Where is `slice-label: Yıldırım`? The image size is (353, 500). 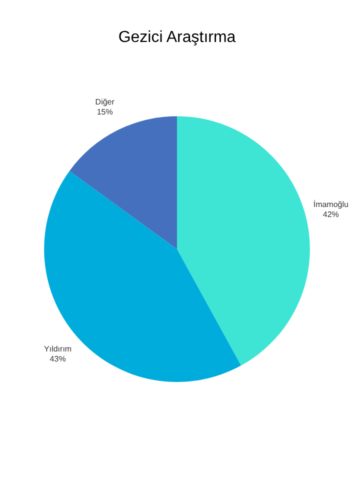
slice-label: Yıldırım is located at coordinates (58, 349).